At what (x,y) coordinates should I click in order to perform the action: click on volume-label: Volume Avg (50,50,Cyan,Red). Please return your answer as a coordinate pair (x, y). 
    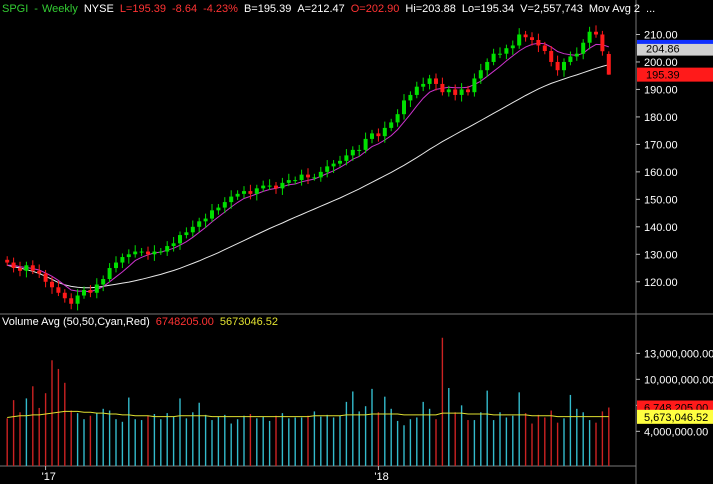
    Looking at the image, I should click on (76, 322).